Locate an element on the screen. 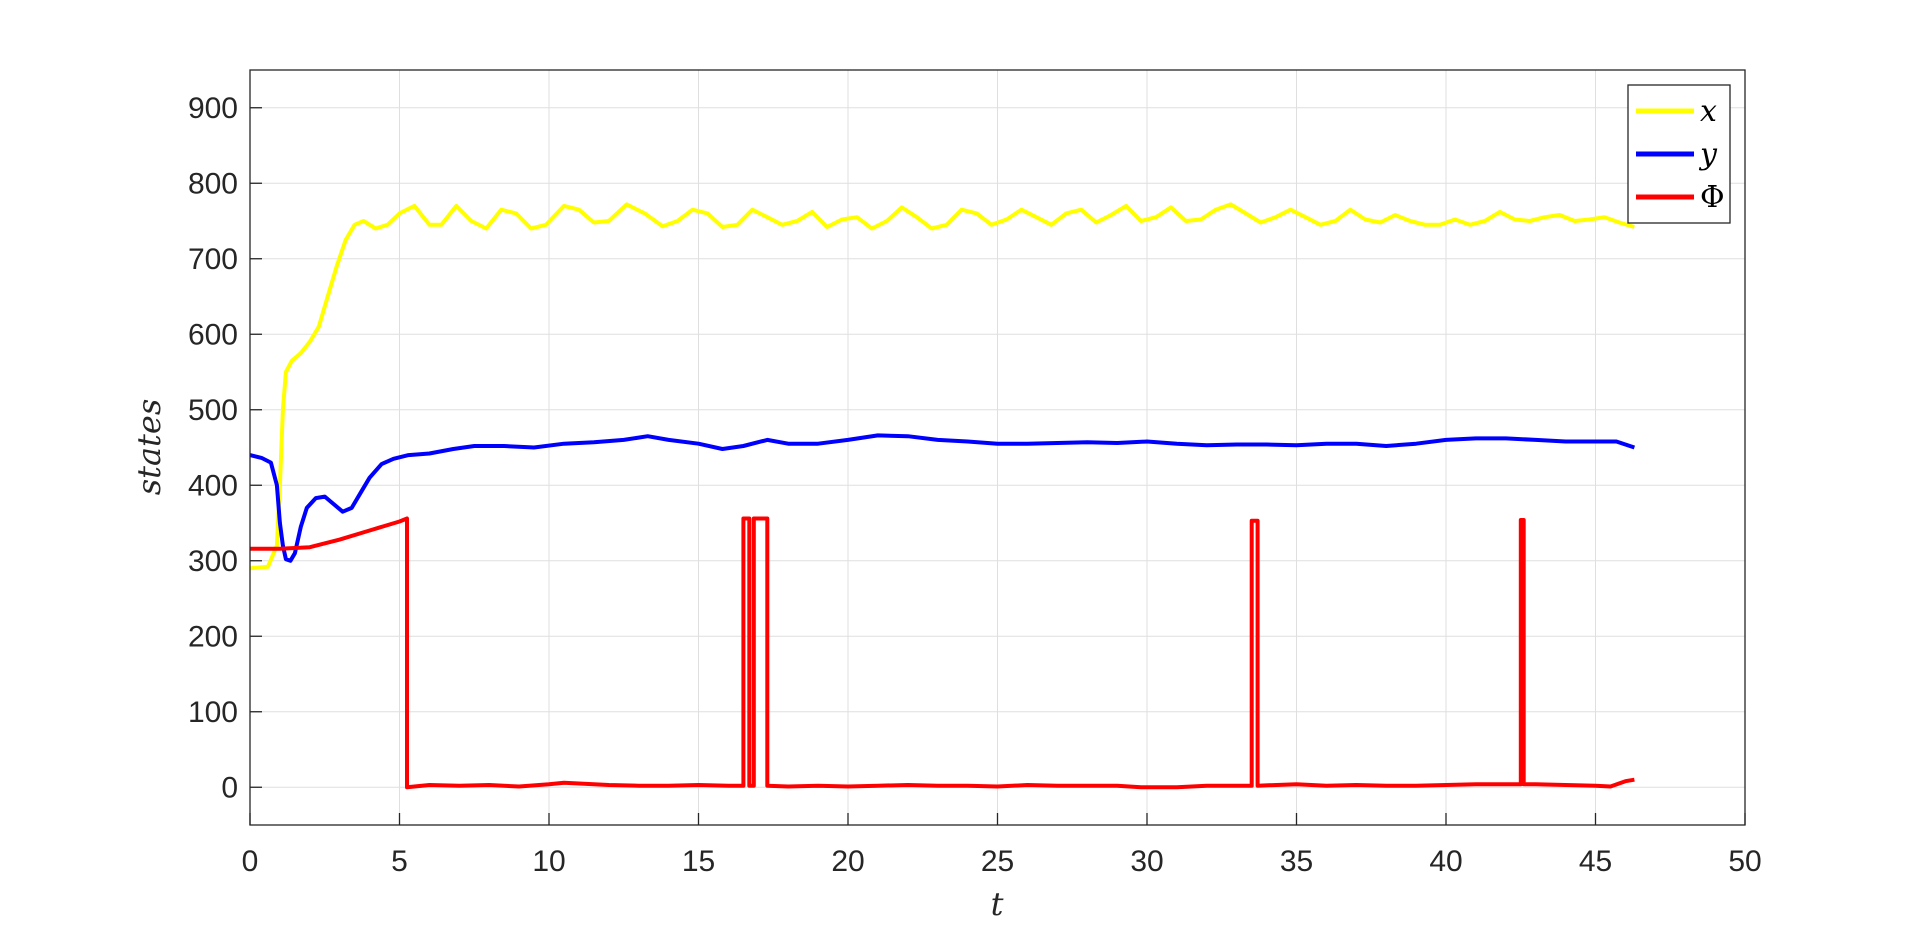 Image resolution: width=1920 pixels, height=925 pixels. x-tick-label: 15 is located at coordinates (698, 861).